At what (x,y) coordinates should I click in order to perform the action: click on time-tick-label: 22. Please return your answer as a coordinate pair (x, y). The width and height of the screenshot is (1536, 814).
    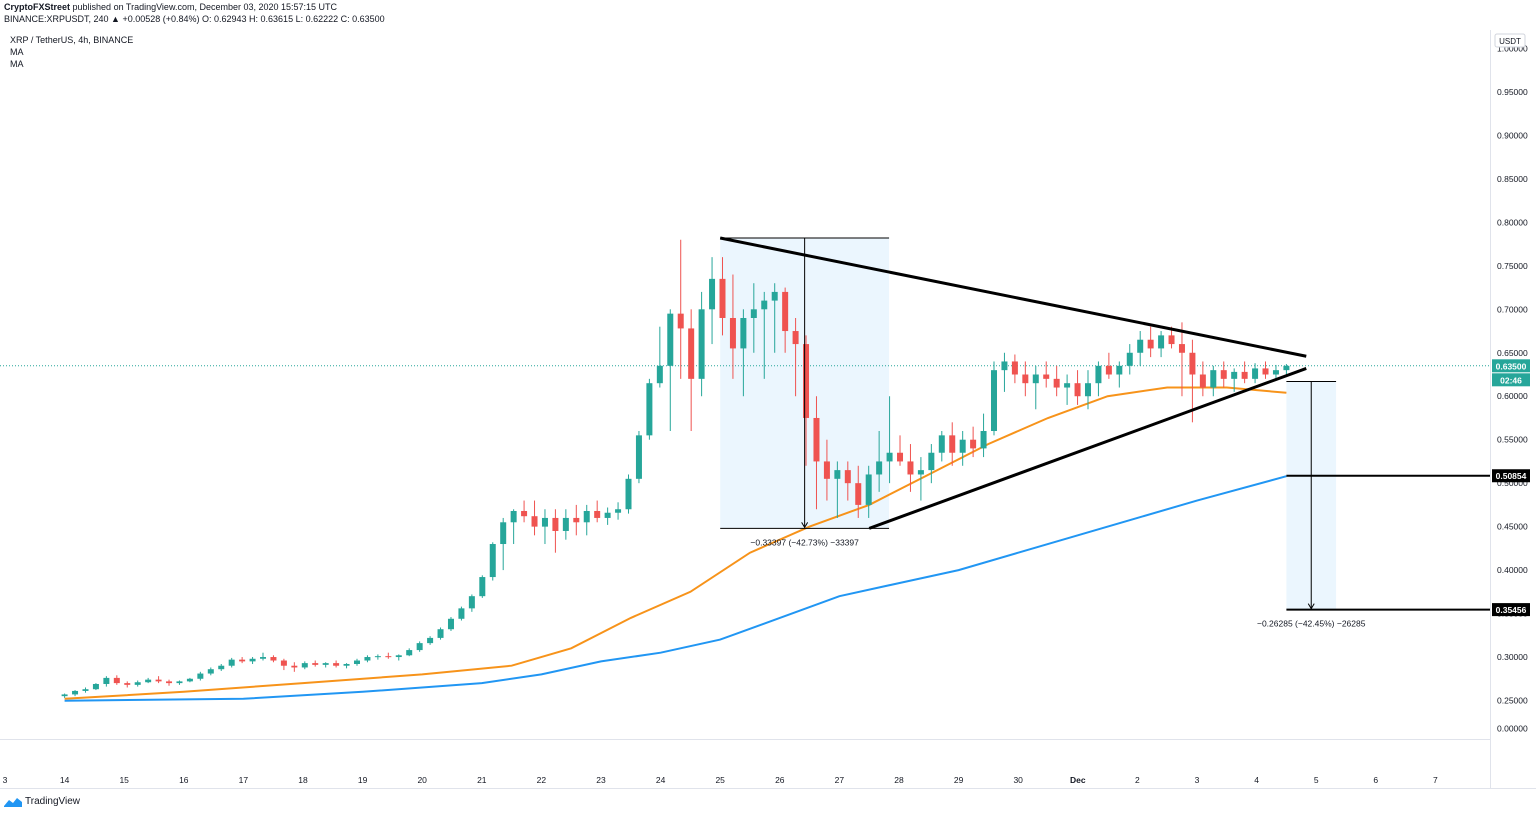
    Looking at the image, I should click on (542, 780).